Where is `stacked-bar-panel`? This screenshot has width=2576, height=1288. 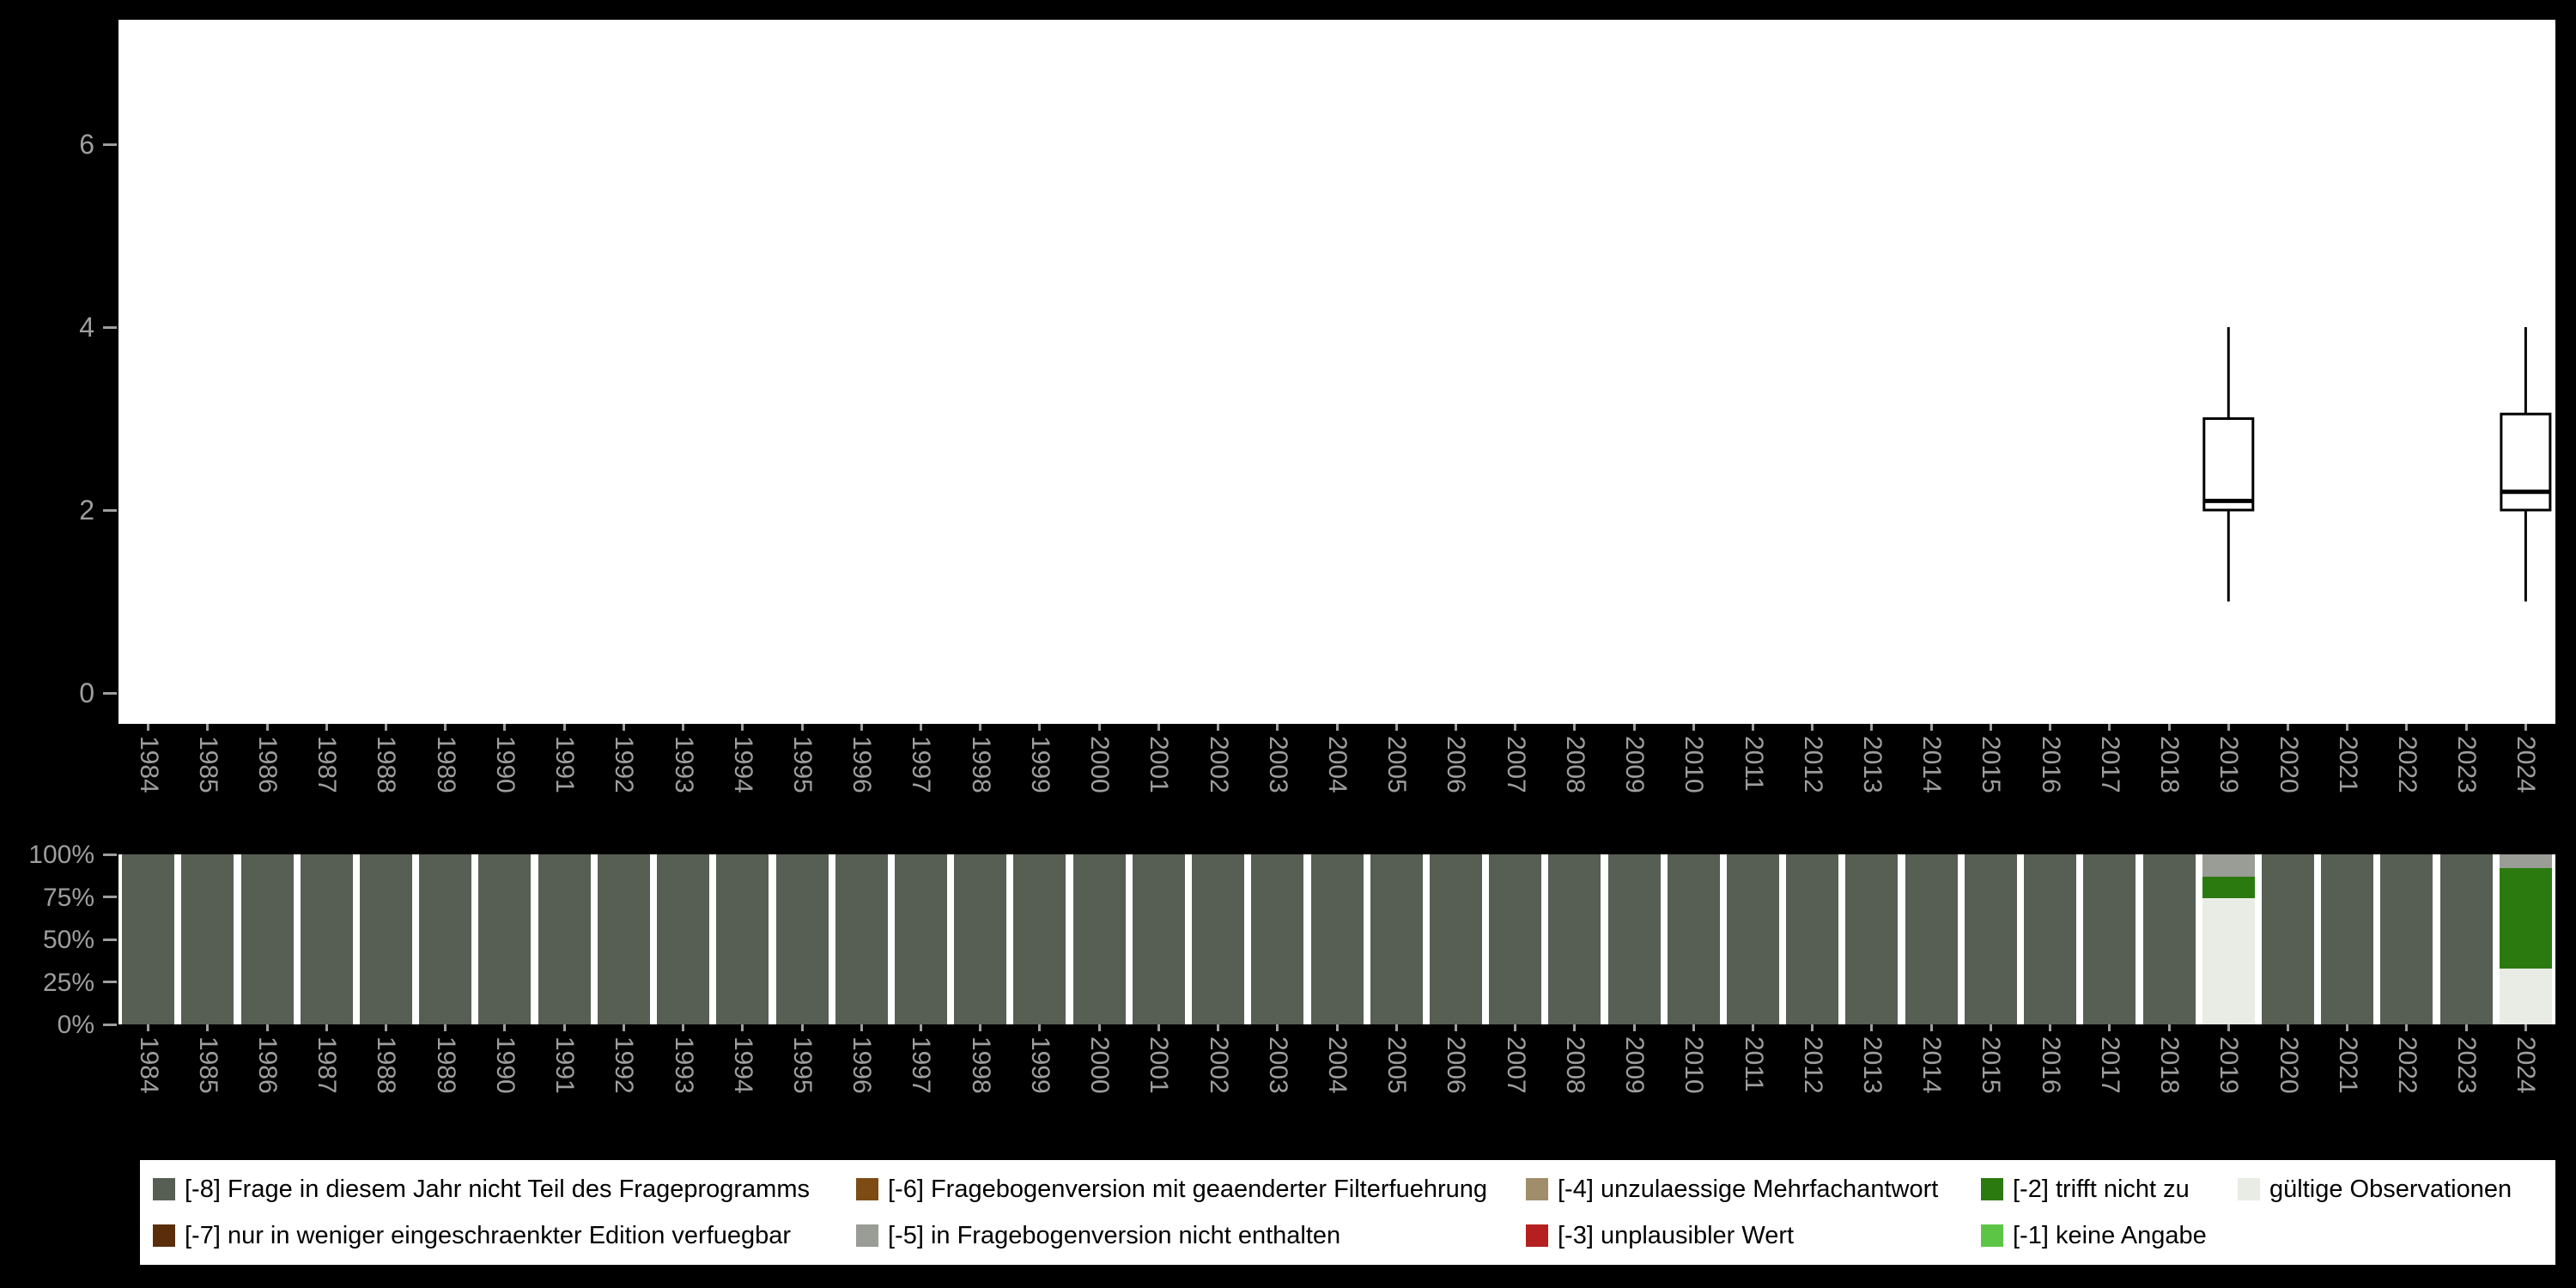
stacked-bar-panel is located at coordinates (1336, 939).